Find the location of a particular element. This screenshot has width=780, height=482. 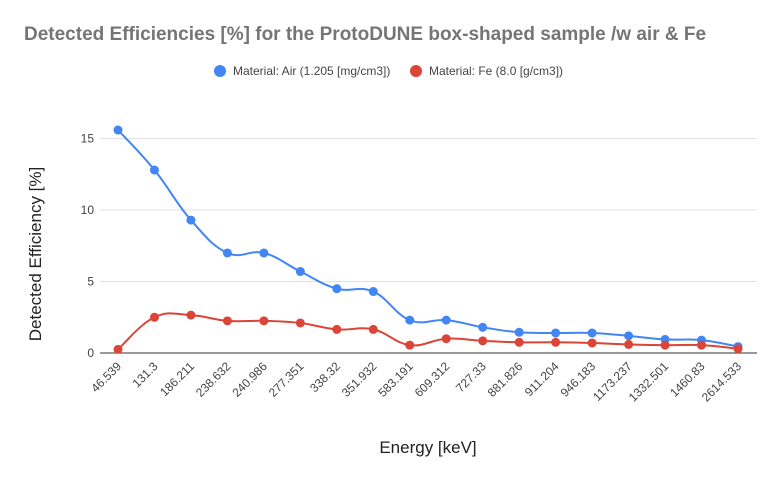

series-line is located at coordinates (428, 331).